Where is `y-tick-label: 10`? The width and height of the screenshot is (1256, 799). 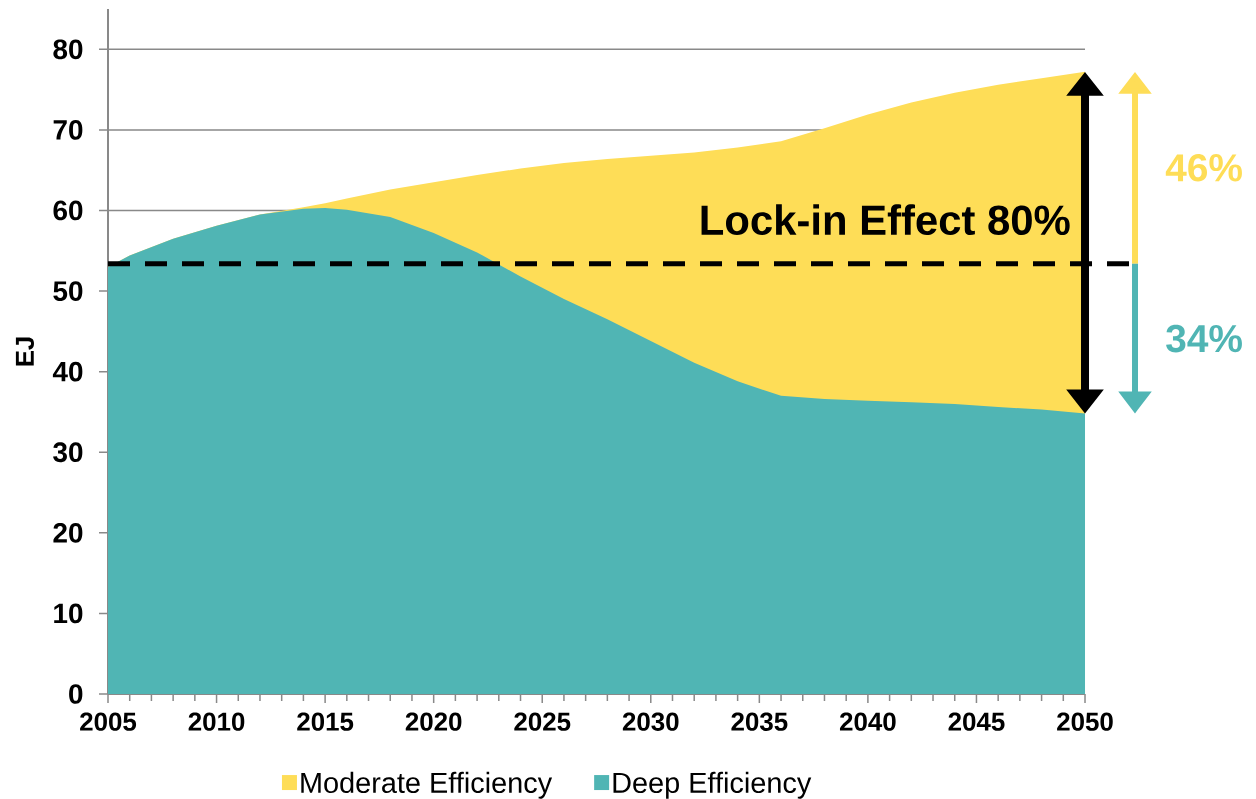 y-tick-label: 10 is located at coordinates (68, 613).